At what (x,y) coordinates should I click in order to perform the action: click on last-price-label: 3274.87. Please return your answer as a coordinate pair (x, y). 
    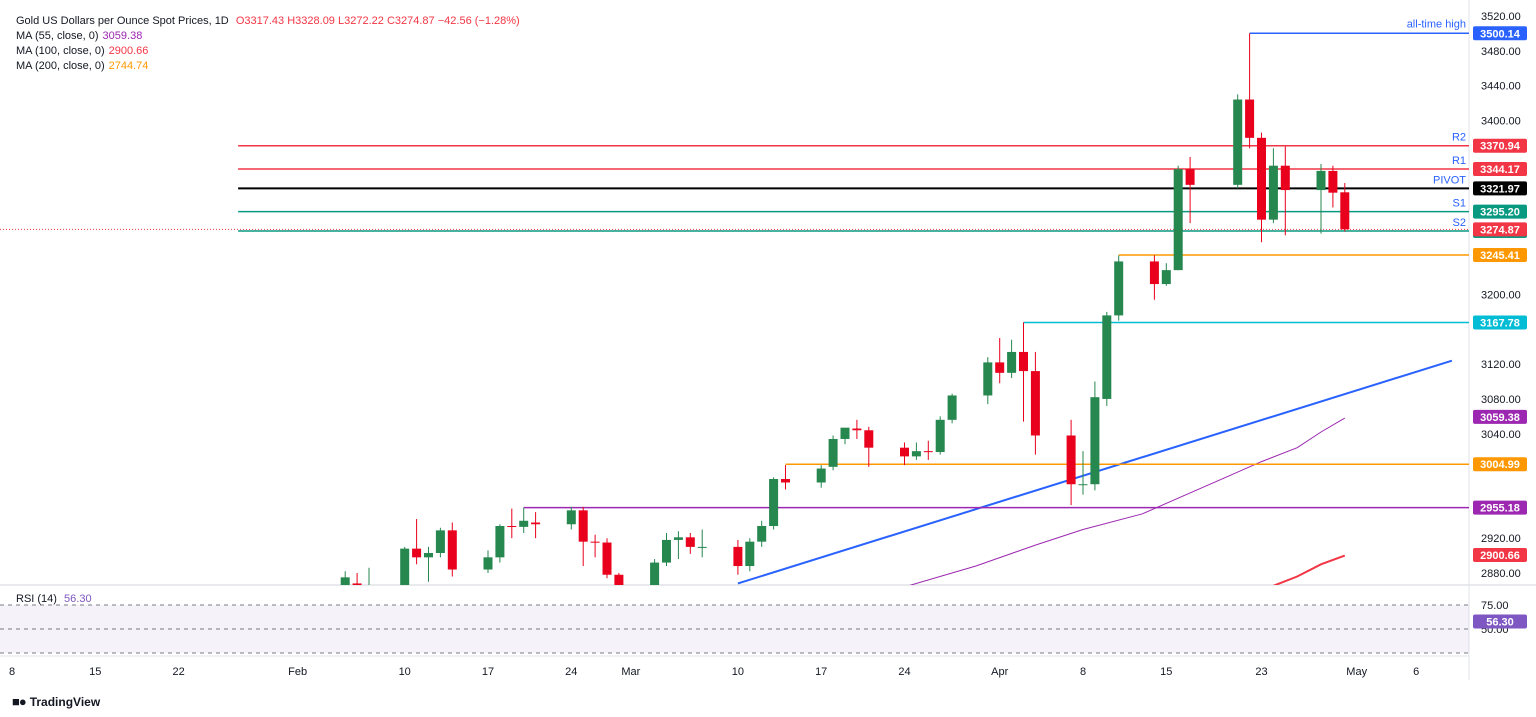
    Looking at the image, I should click on (1500, 230).